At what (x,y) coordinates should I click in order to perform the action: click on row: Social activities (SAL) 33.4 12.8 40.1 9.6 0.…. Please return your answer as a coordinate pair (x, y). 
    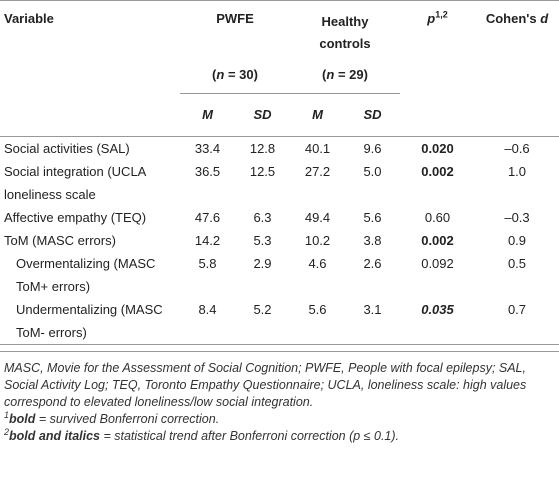
    Looking at the image, I should click on (279, 148).